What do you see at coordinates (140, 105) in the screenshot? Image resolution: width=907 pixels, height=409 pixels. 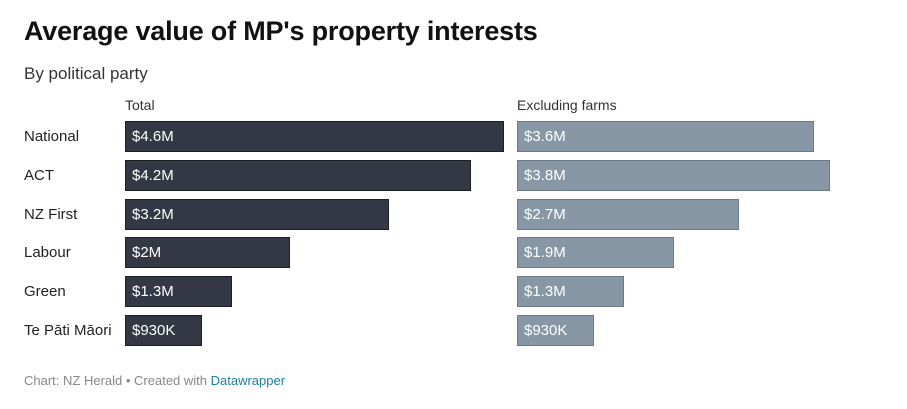 I see `column-header-total: Total` at bounding box center [140, 105].